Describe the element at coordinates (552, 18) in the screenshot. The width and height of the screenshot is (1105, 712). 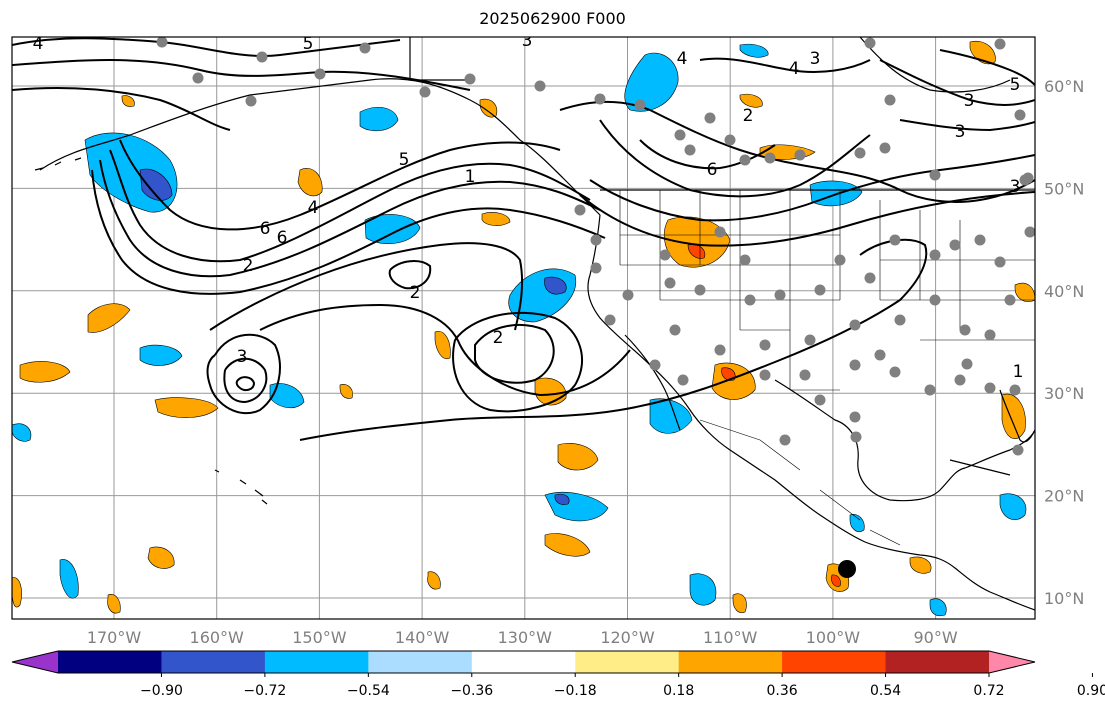
I see `map-title: 2025062900 F000` at that location.